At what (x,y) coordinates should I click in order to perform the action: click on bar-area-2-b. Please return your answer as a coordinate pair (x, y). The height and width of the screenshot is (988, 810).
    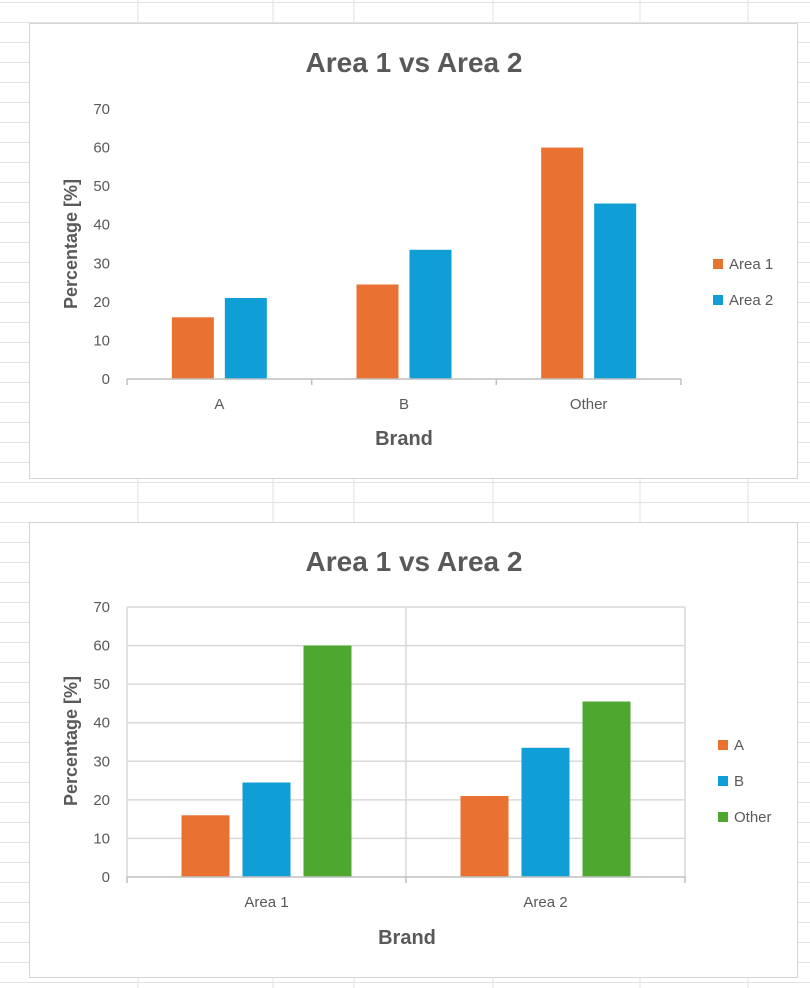
    Looking at the image, I should click on (430, 314).